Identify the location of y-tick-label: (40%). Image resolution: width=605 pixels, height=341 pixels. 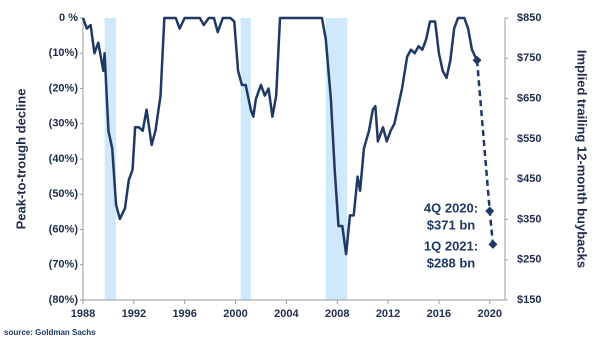
(64, 159).